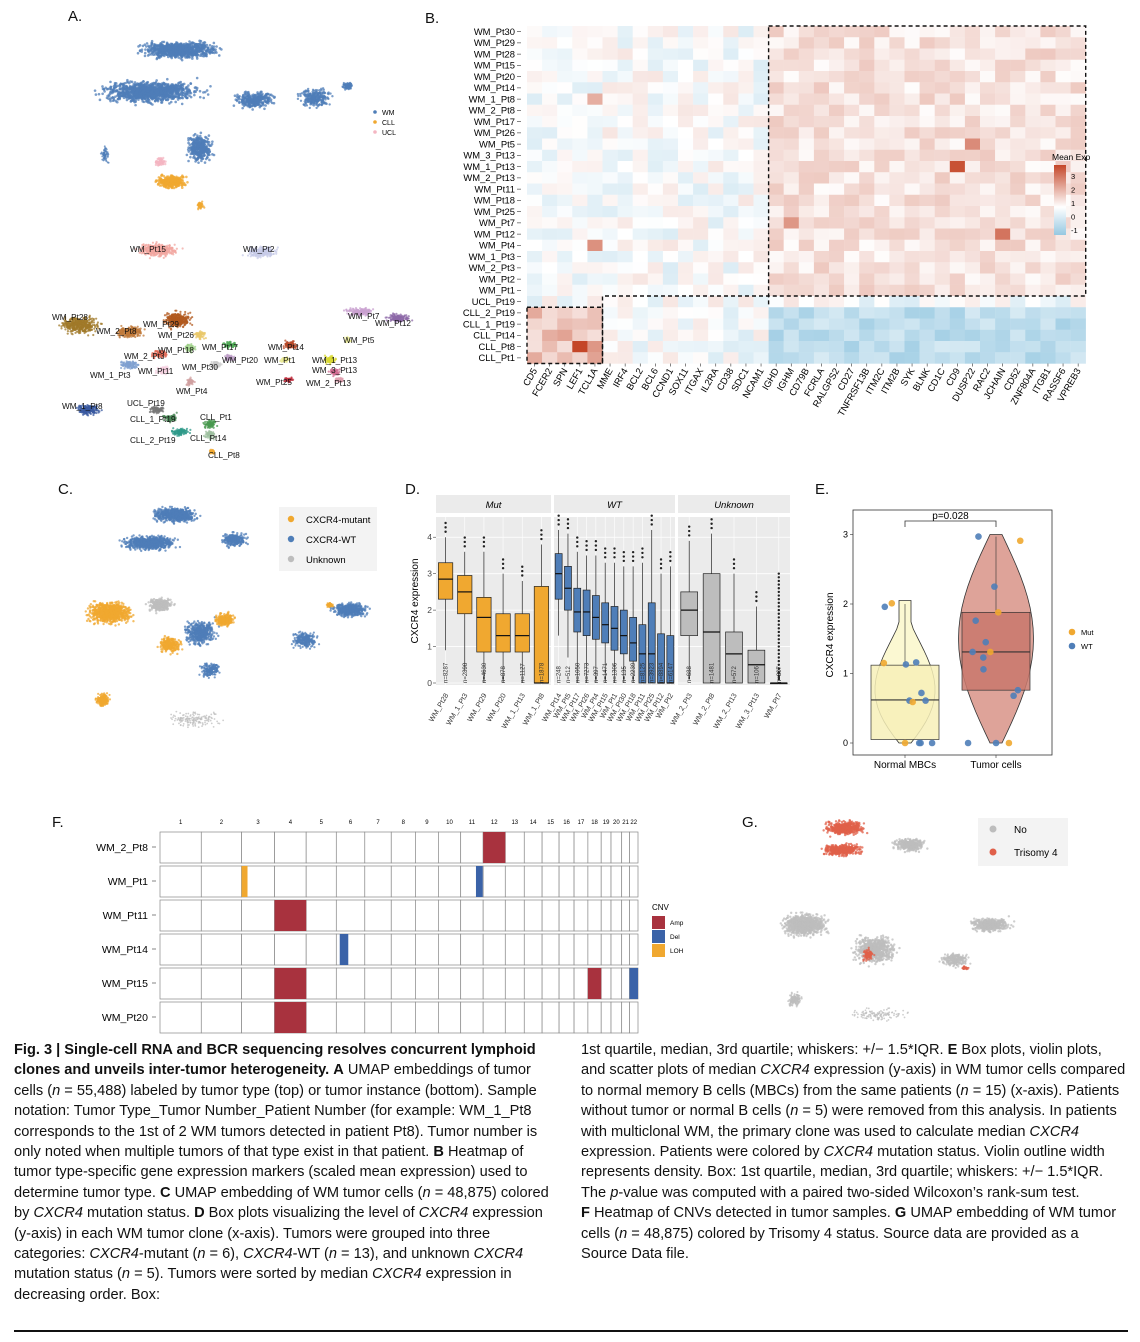 The image size is (1140, 1342). Describe the element at coordinates (429, 537) in the screenshot. I see `y-tick-4: 4` at that location.